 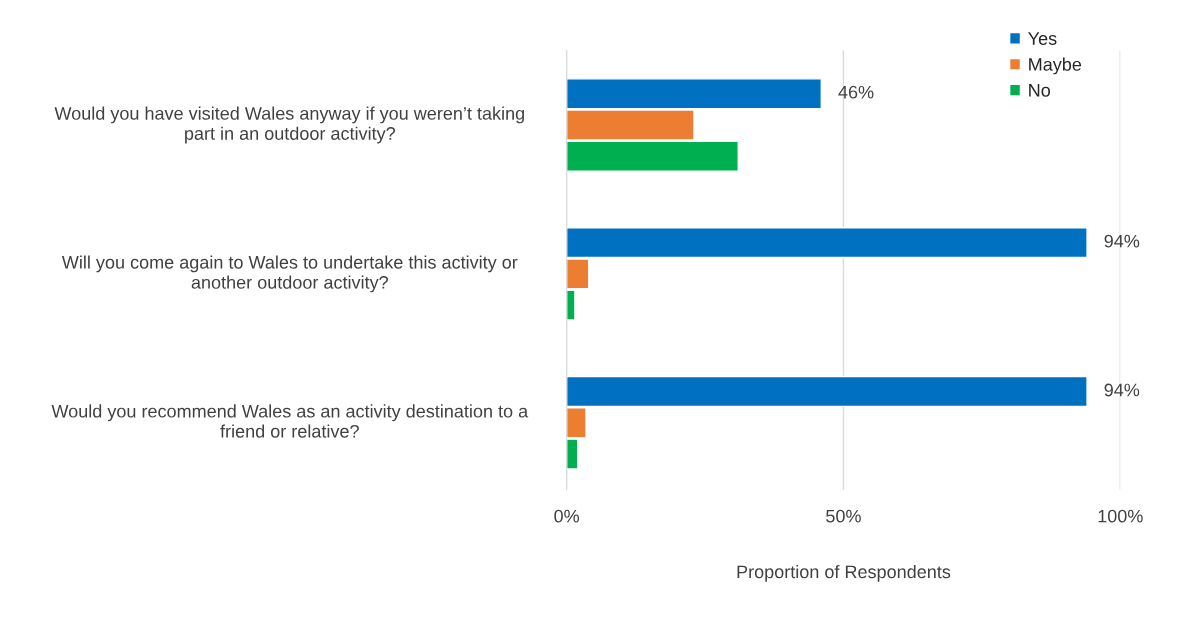 I want to click on legend-label: Yes, so click(x=1042, y=38).